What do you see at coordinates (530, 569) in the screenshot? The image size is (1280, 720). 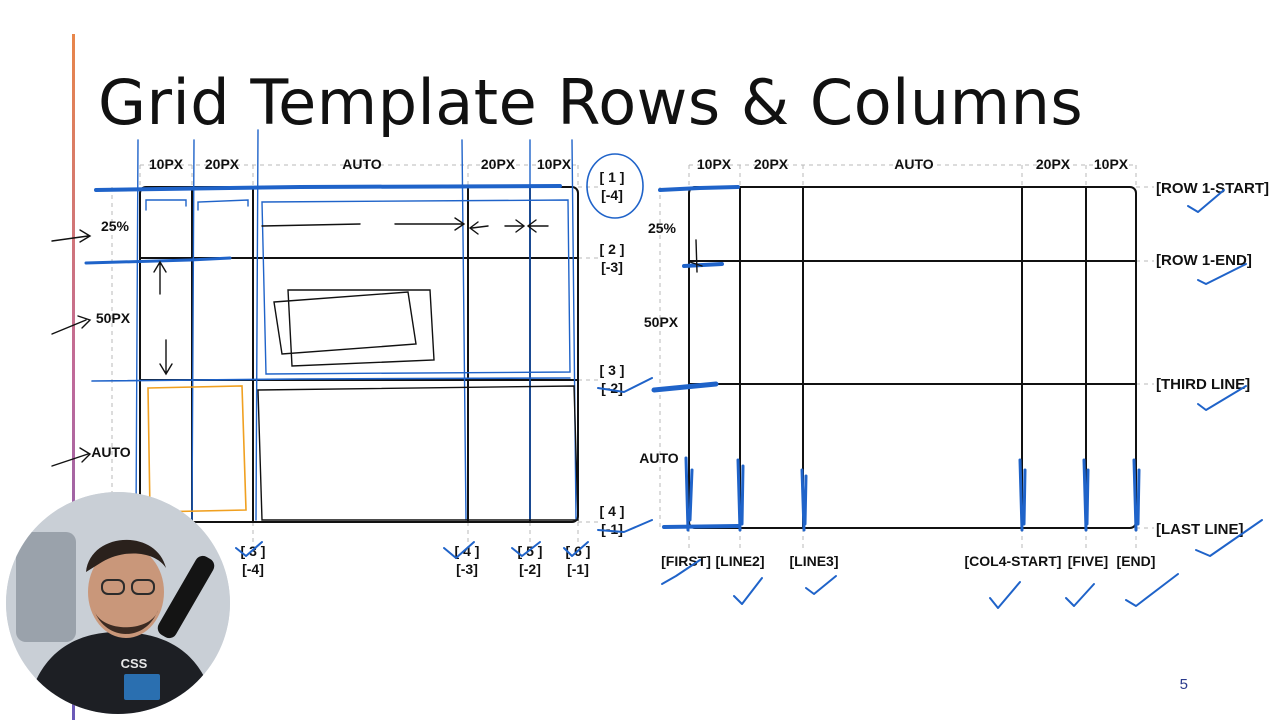 I see `left-col-line-5-neg: [-2]` at bounding box center [530, 569].